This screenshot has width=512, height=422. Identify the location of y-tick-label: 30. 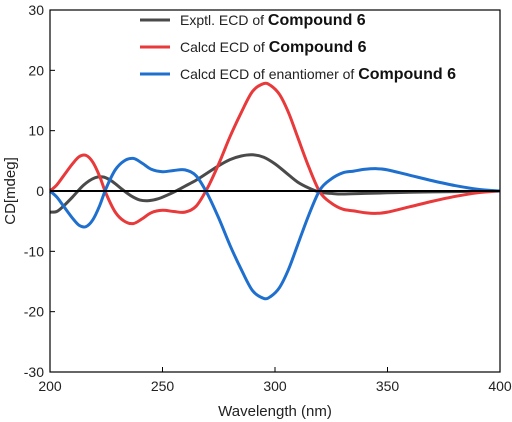
(36, 10).